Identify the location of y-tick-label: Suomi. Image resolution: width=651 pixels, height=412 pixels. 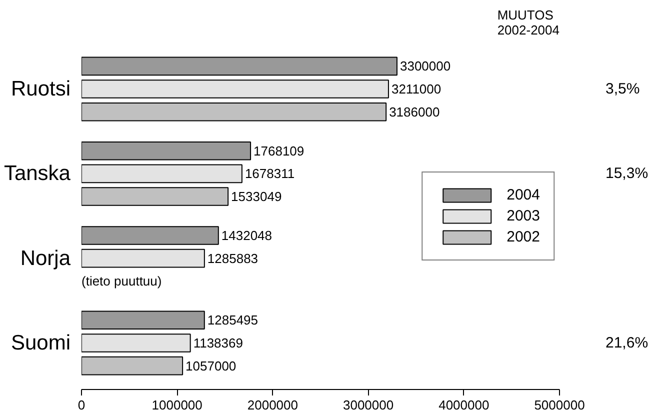
(40, 342).